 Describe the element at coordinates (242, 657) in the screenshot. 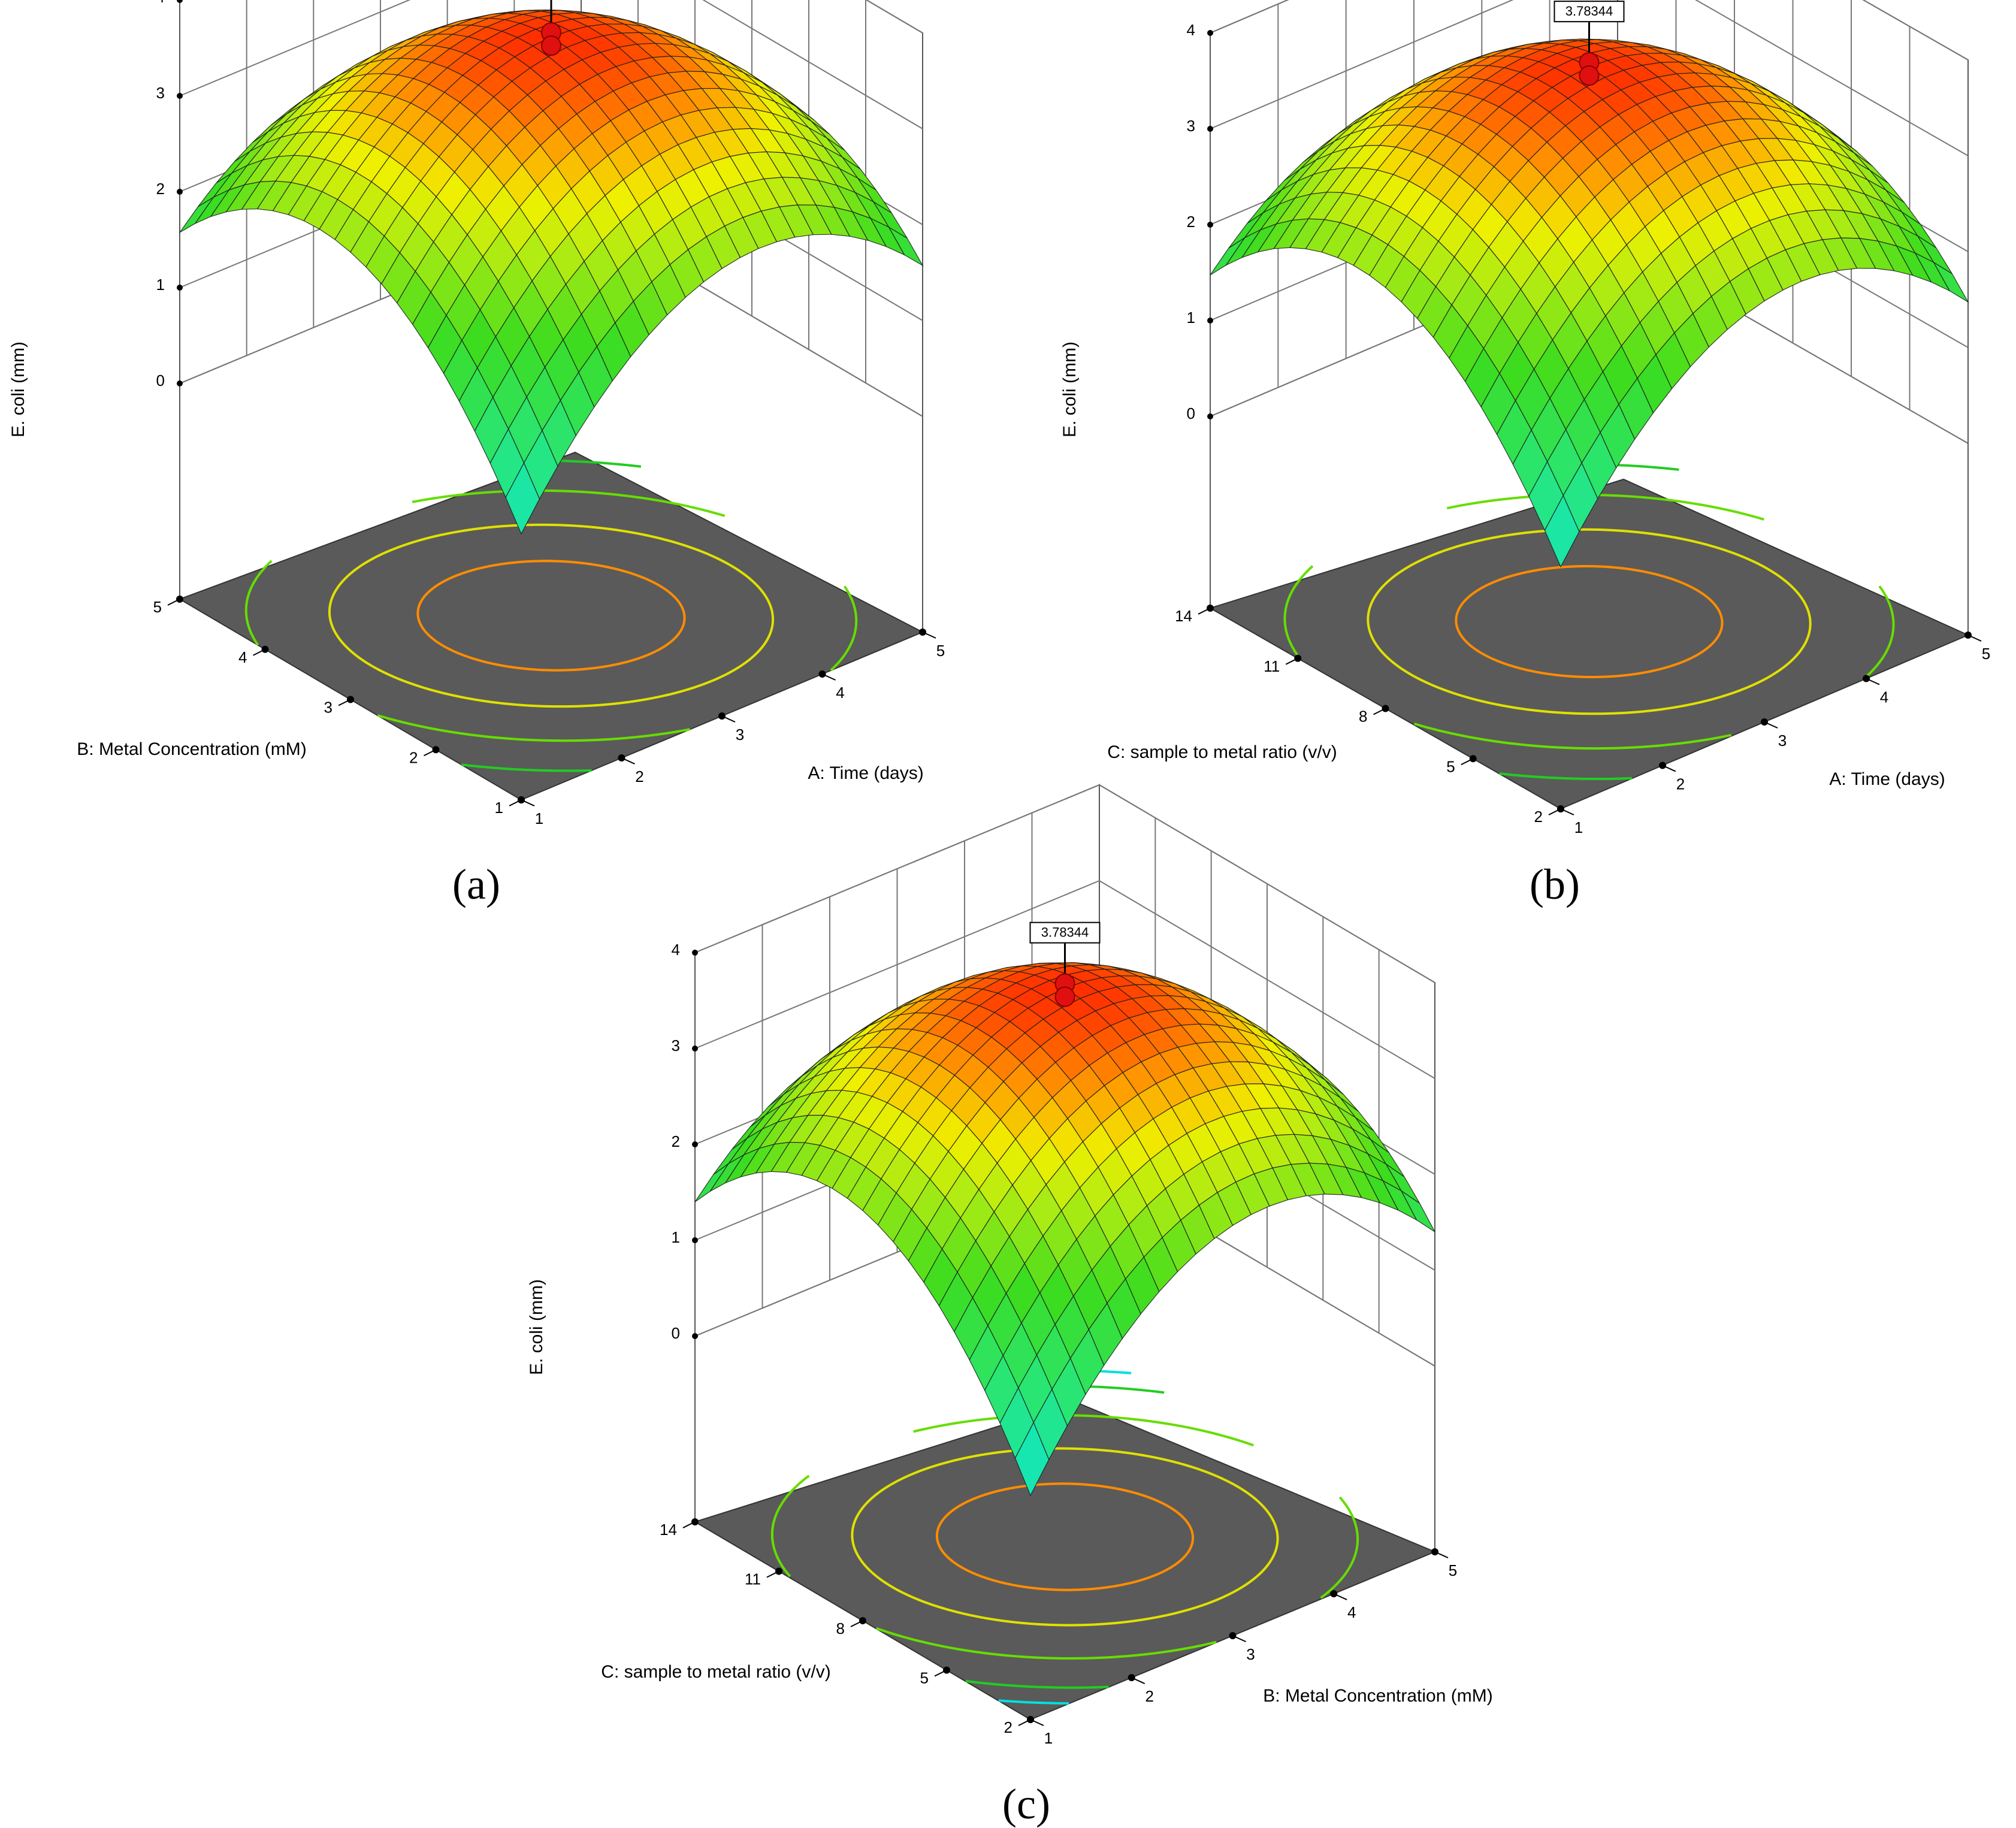

I see `y-tick-label: 4` at that location.